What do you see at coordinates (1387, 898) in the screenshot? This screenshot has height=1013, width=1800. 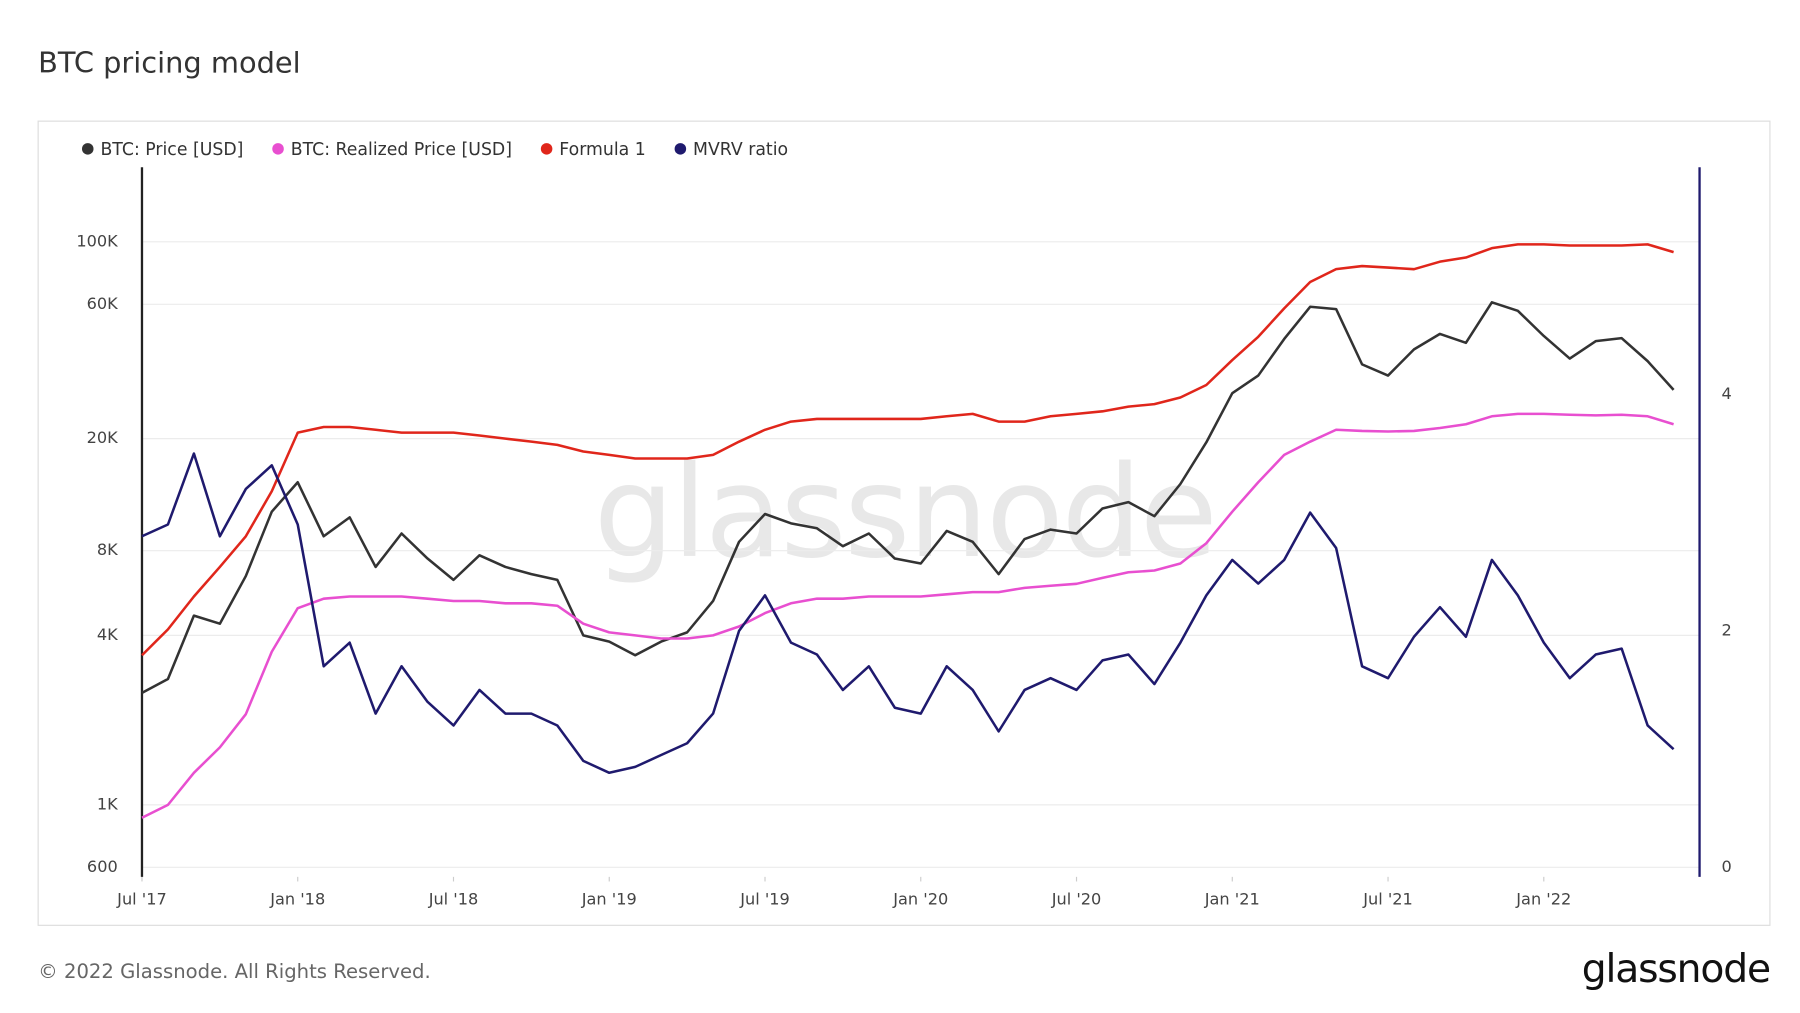 I see `x-tick-label: Jul '21` at bounding box center [1387, 898].